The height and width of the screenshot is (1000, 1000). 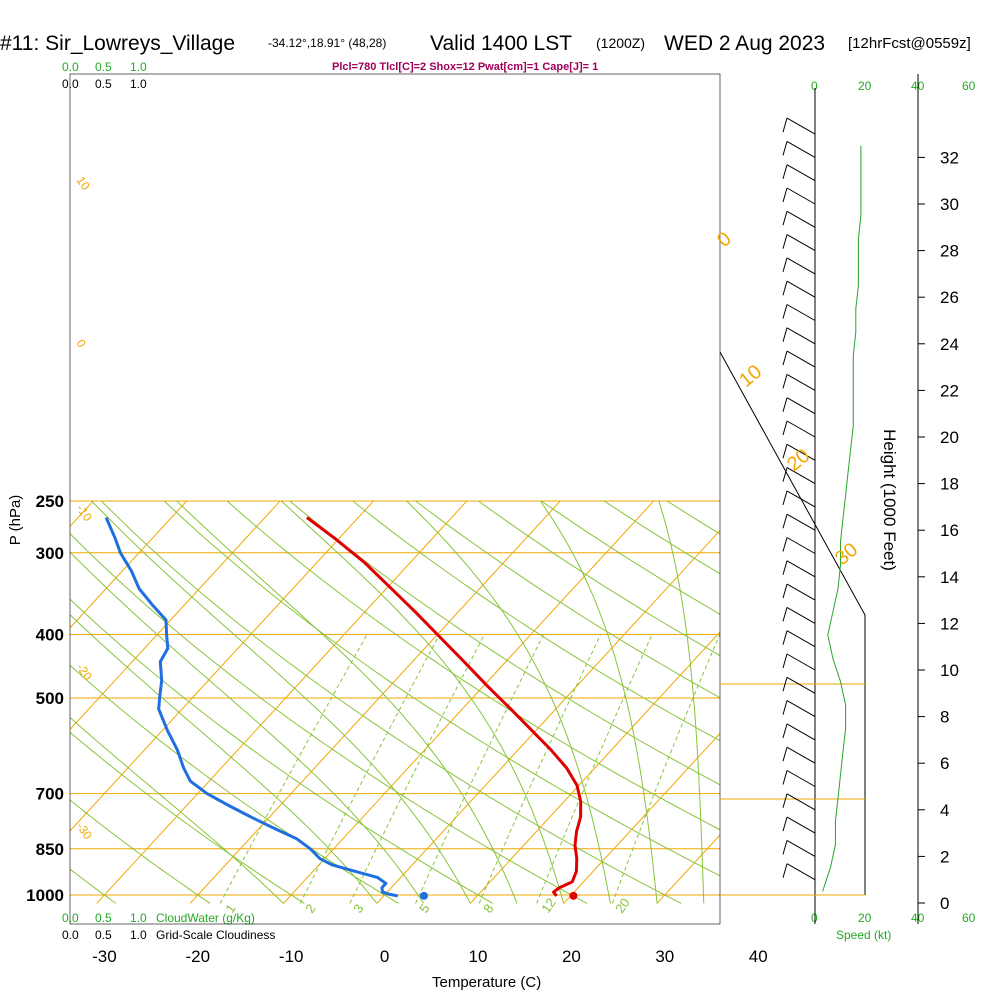 I want to click on dewpoint-line, so click(x=251, y=707).